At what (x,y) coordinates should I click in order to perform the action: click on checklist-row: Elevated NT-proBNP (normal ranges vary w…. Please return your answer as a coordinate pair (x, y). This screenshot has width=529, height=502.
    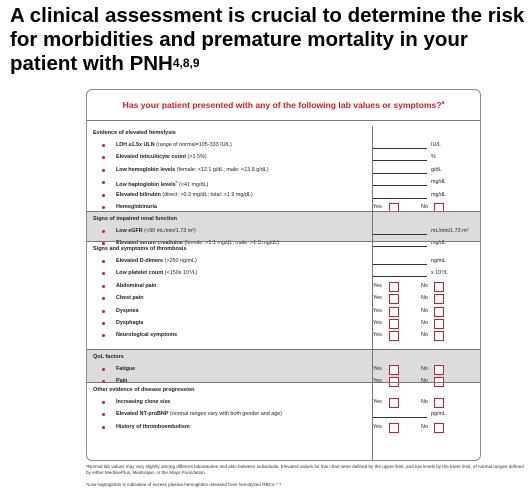
    Looking at the image, I should click on (283, 416).